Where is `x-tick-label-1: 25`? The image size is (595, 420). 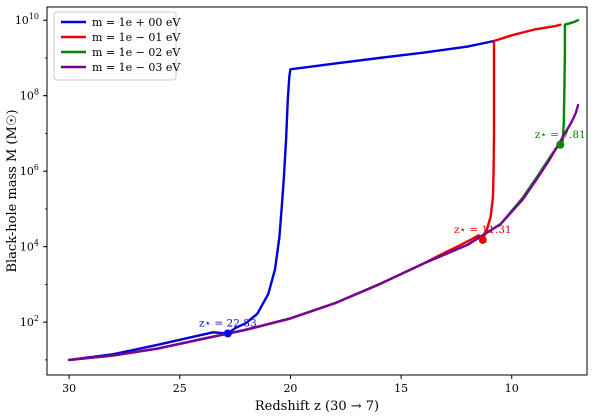 x-tick-label-1: 25 is located at coordinates (180, 388).